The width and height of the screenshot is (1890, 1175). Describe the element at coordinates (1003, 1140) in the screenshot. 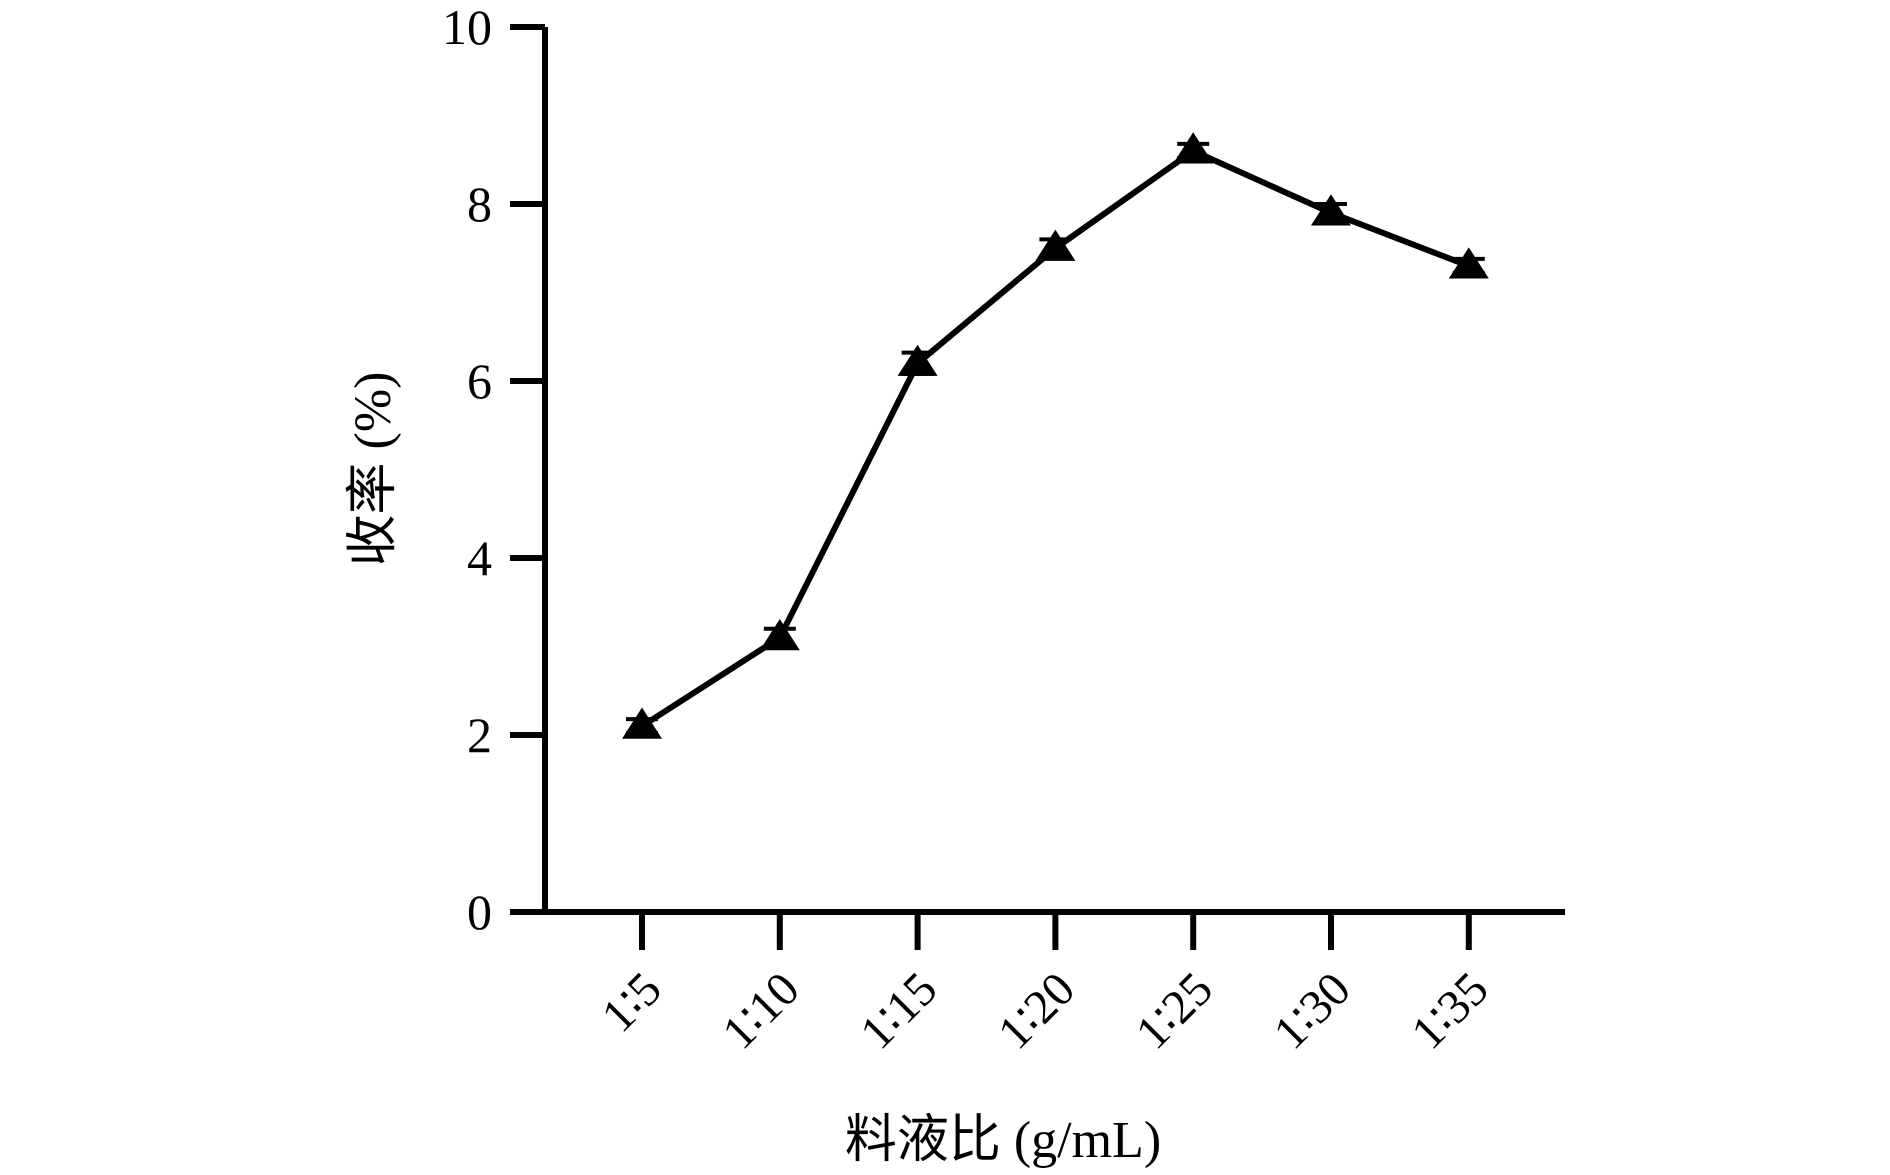

I see `x-axis-title: 料液比 (g/mL)` at that location.